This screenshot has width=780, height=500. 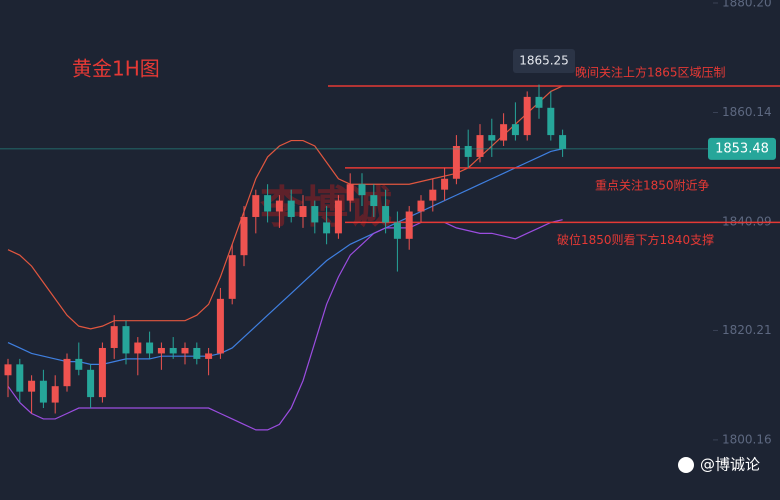 I want to click on y-tick-label: 1860.14, so click(x=747, y=112).